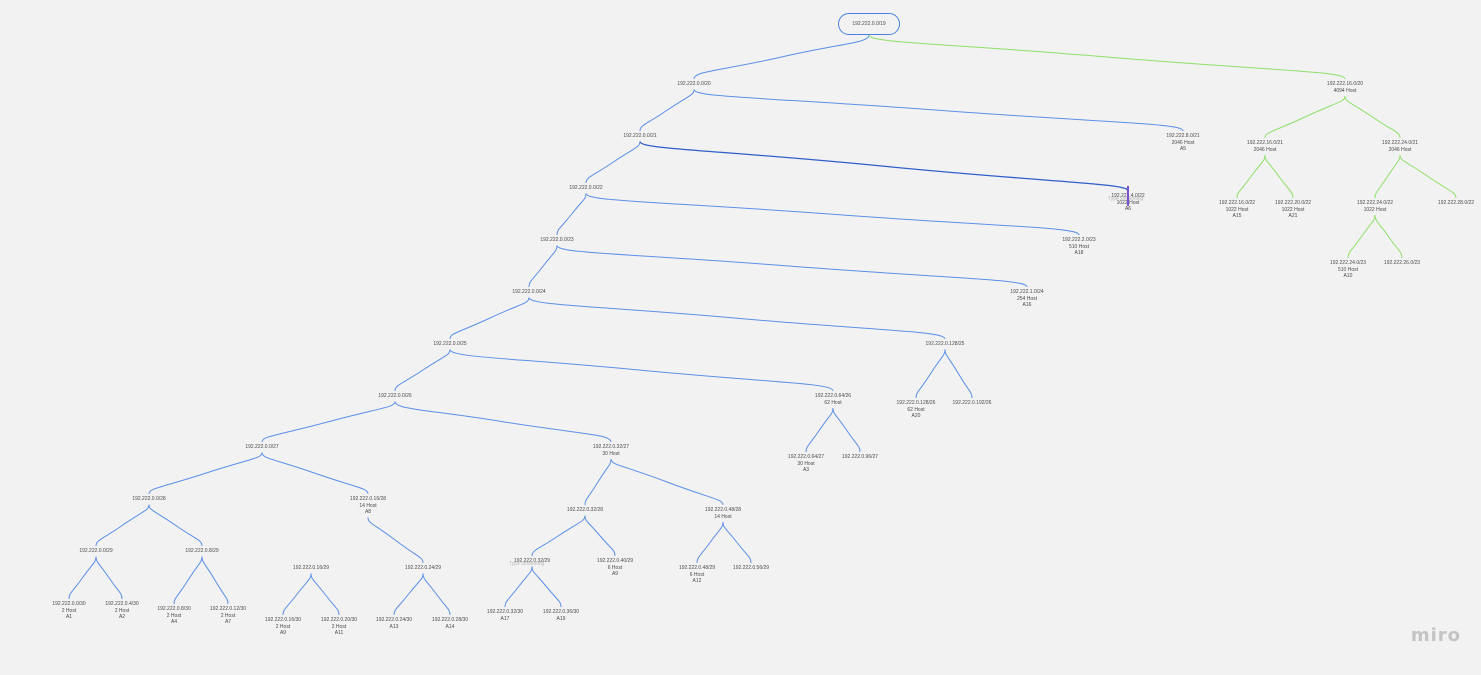 This screenshot has height=675, width=1481. I want to click on subnet-address: 192.222.0.0/21, so click(640, 136).